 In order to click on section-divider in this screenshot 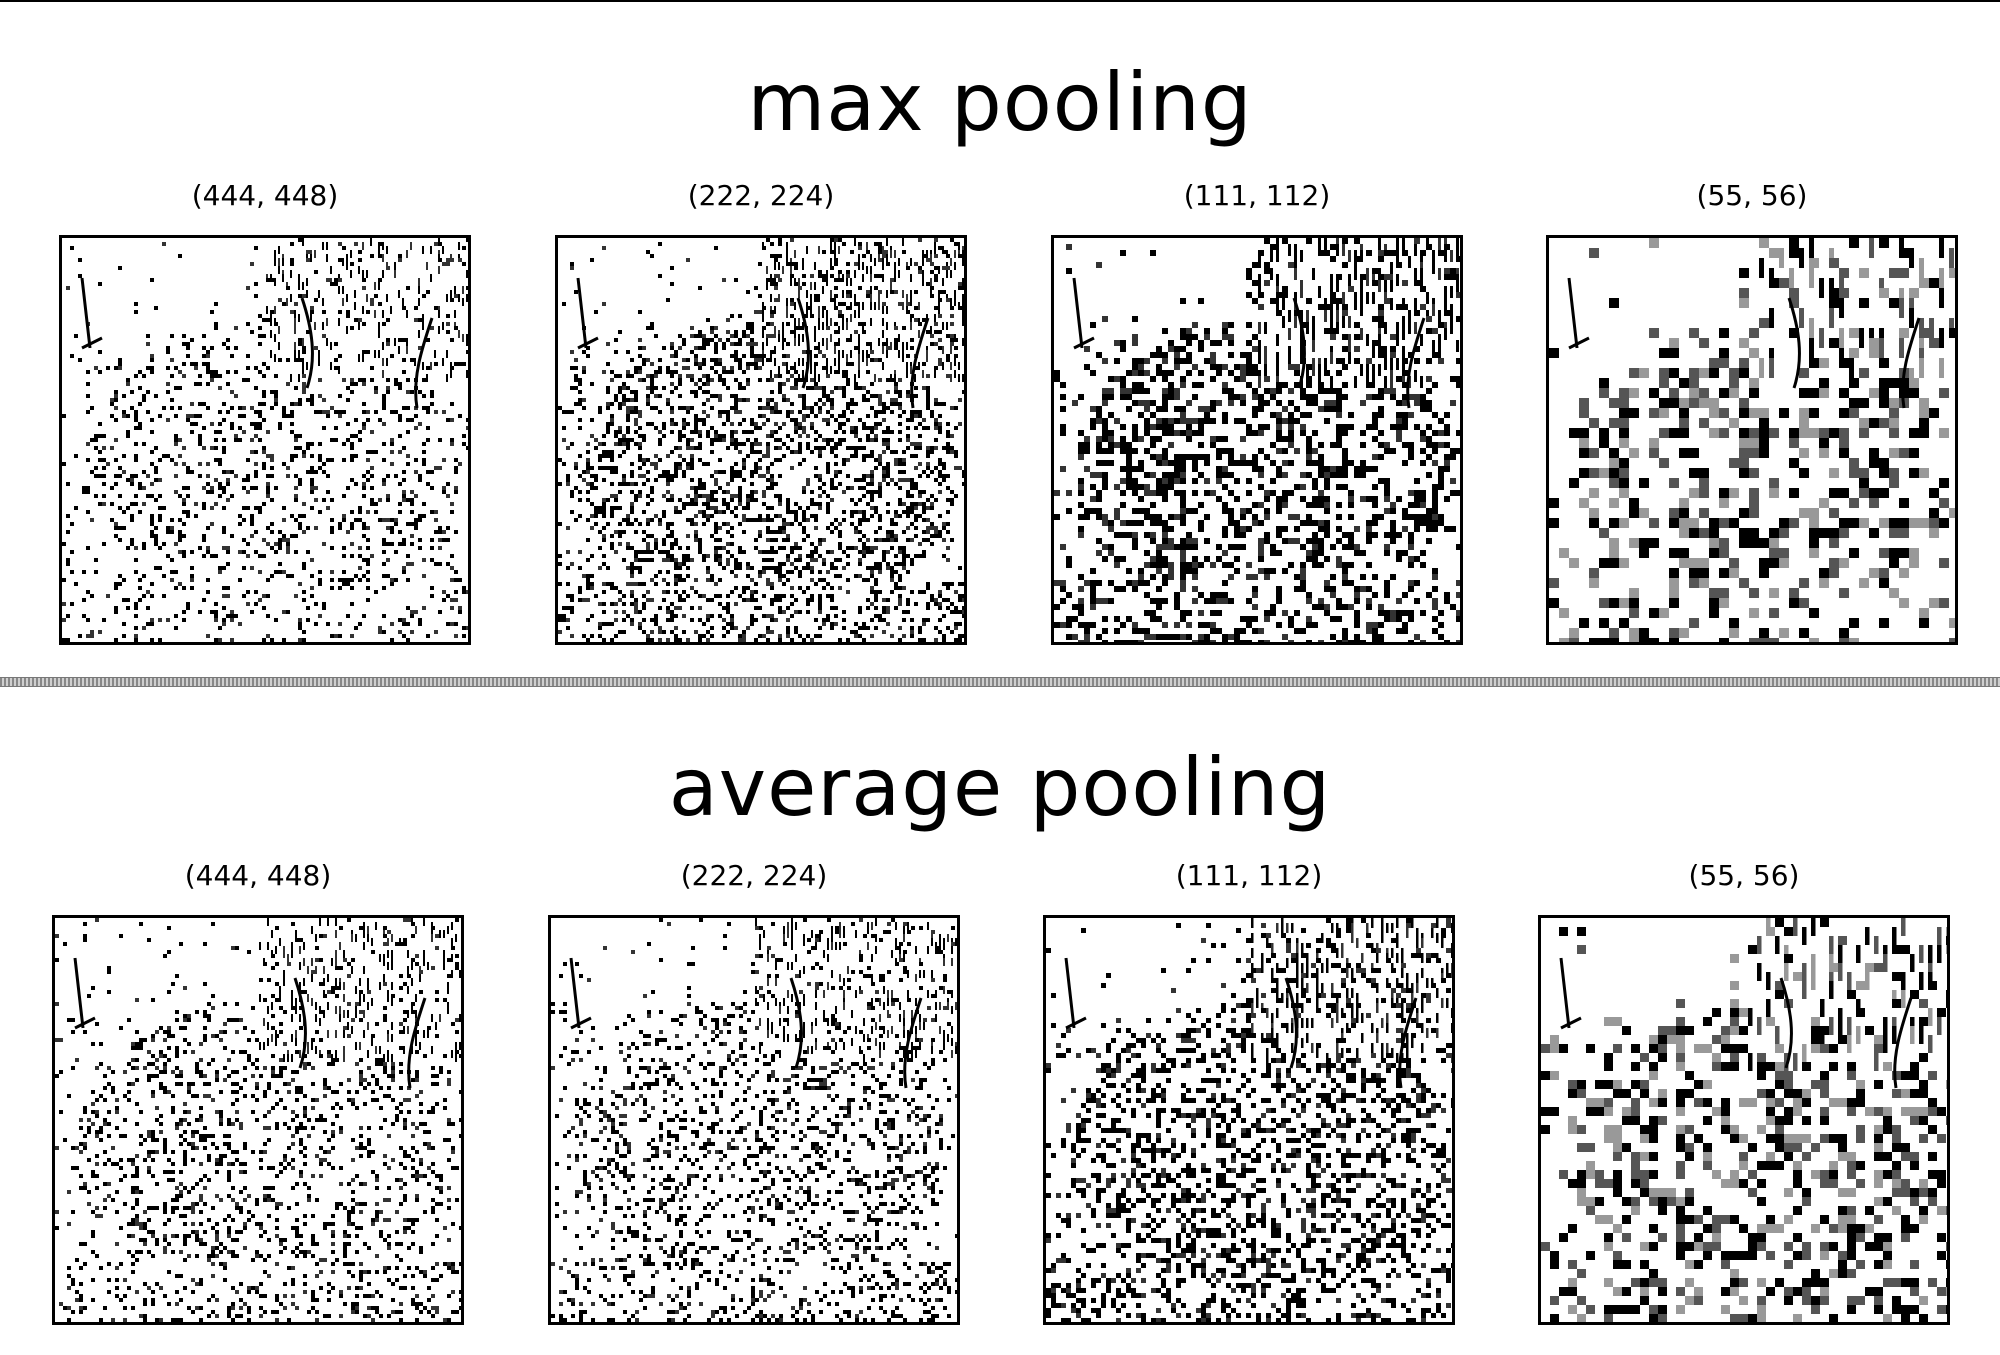, I will do `click(1000, 682)`.